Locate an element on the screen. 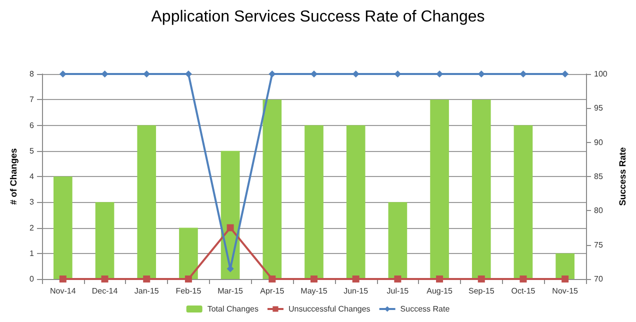  y-tick-label: 2 is located at coordinates (32, 227).